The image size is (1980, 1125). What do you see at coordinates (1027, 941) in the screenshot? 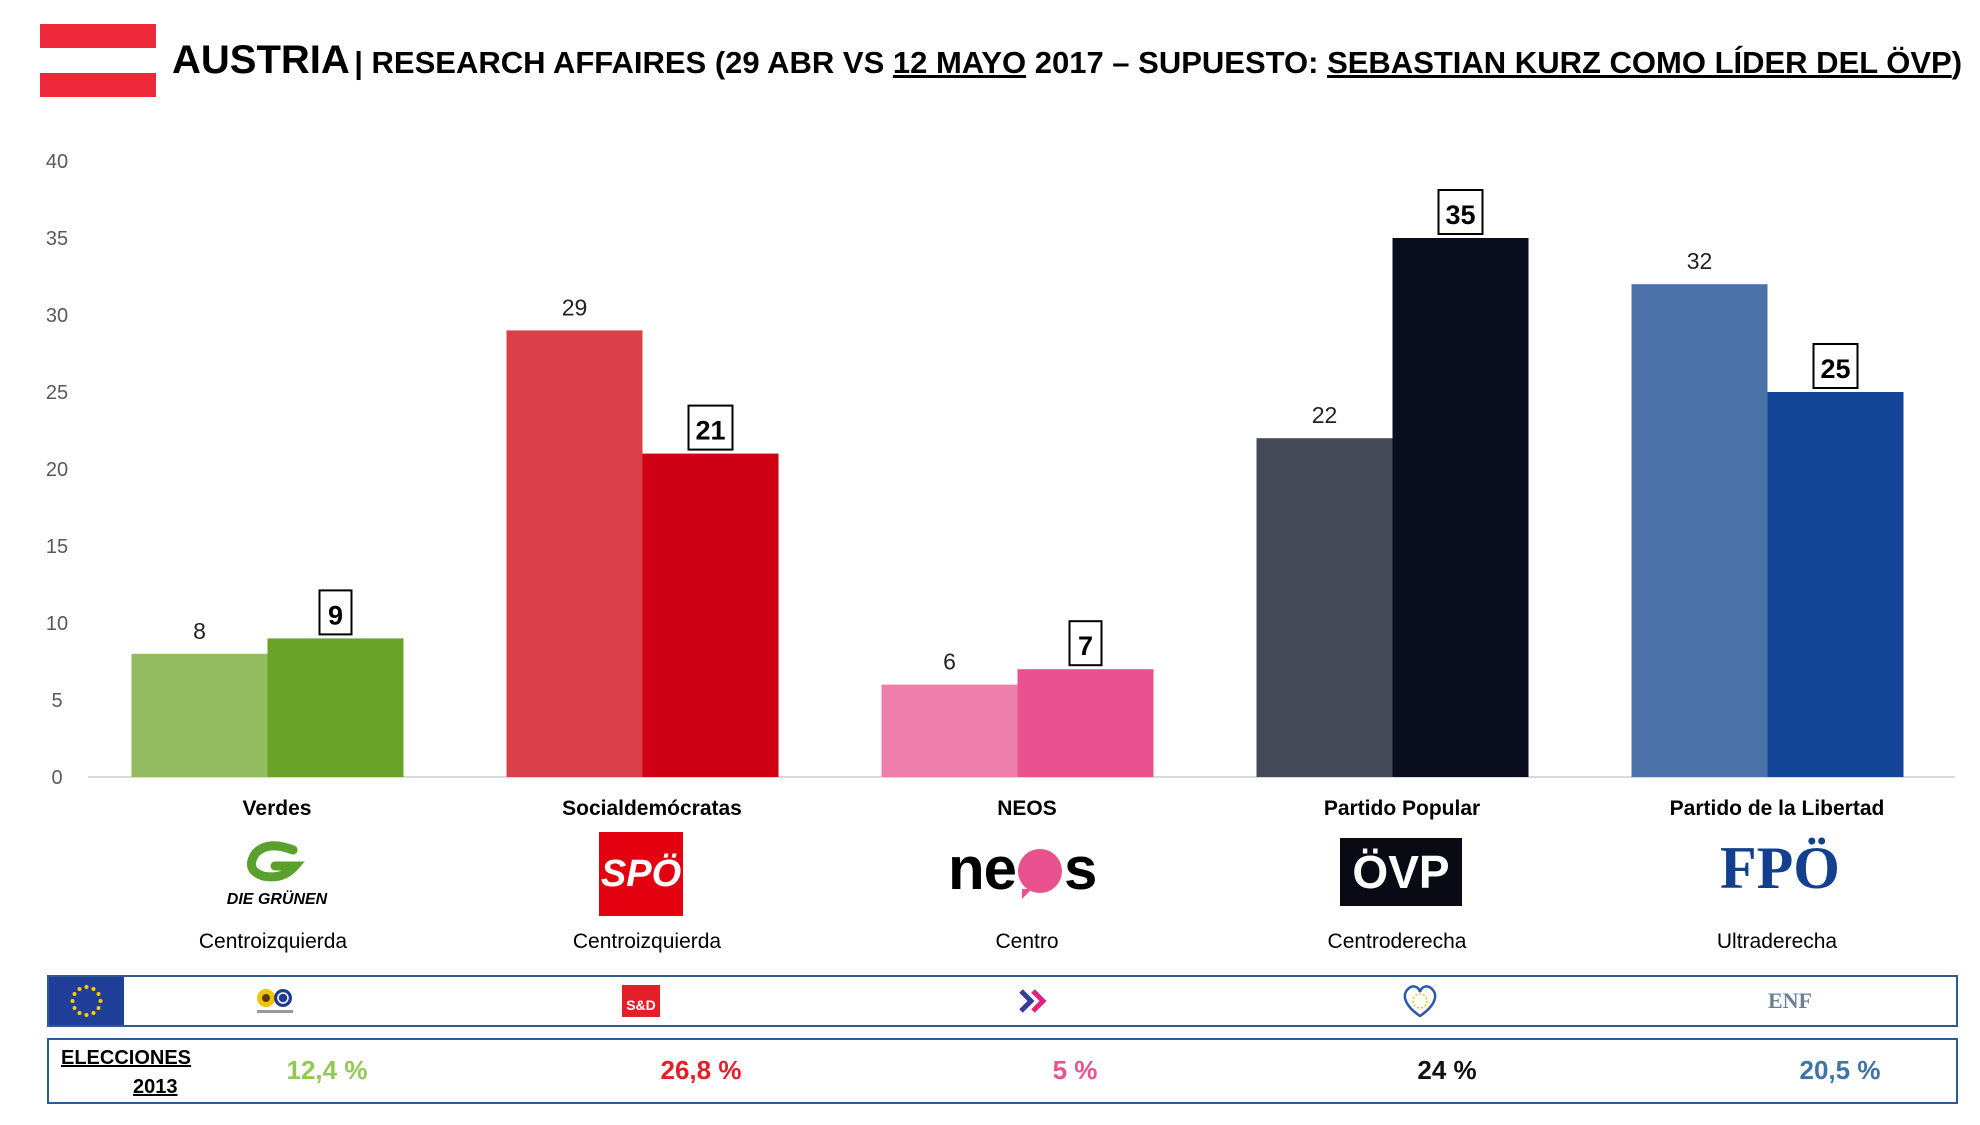
I see `ideology-neos: Centro` at bounding box center [1027, 941].